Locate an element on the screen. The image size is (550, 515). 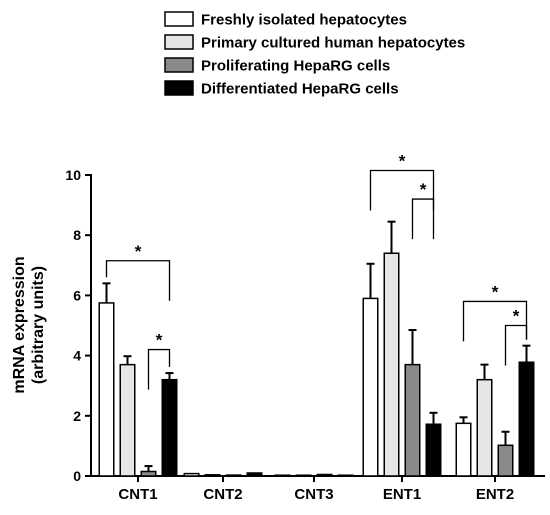
y-tick-label-0: 0 is located at coordinates (77, 476).